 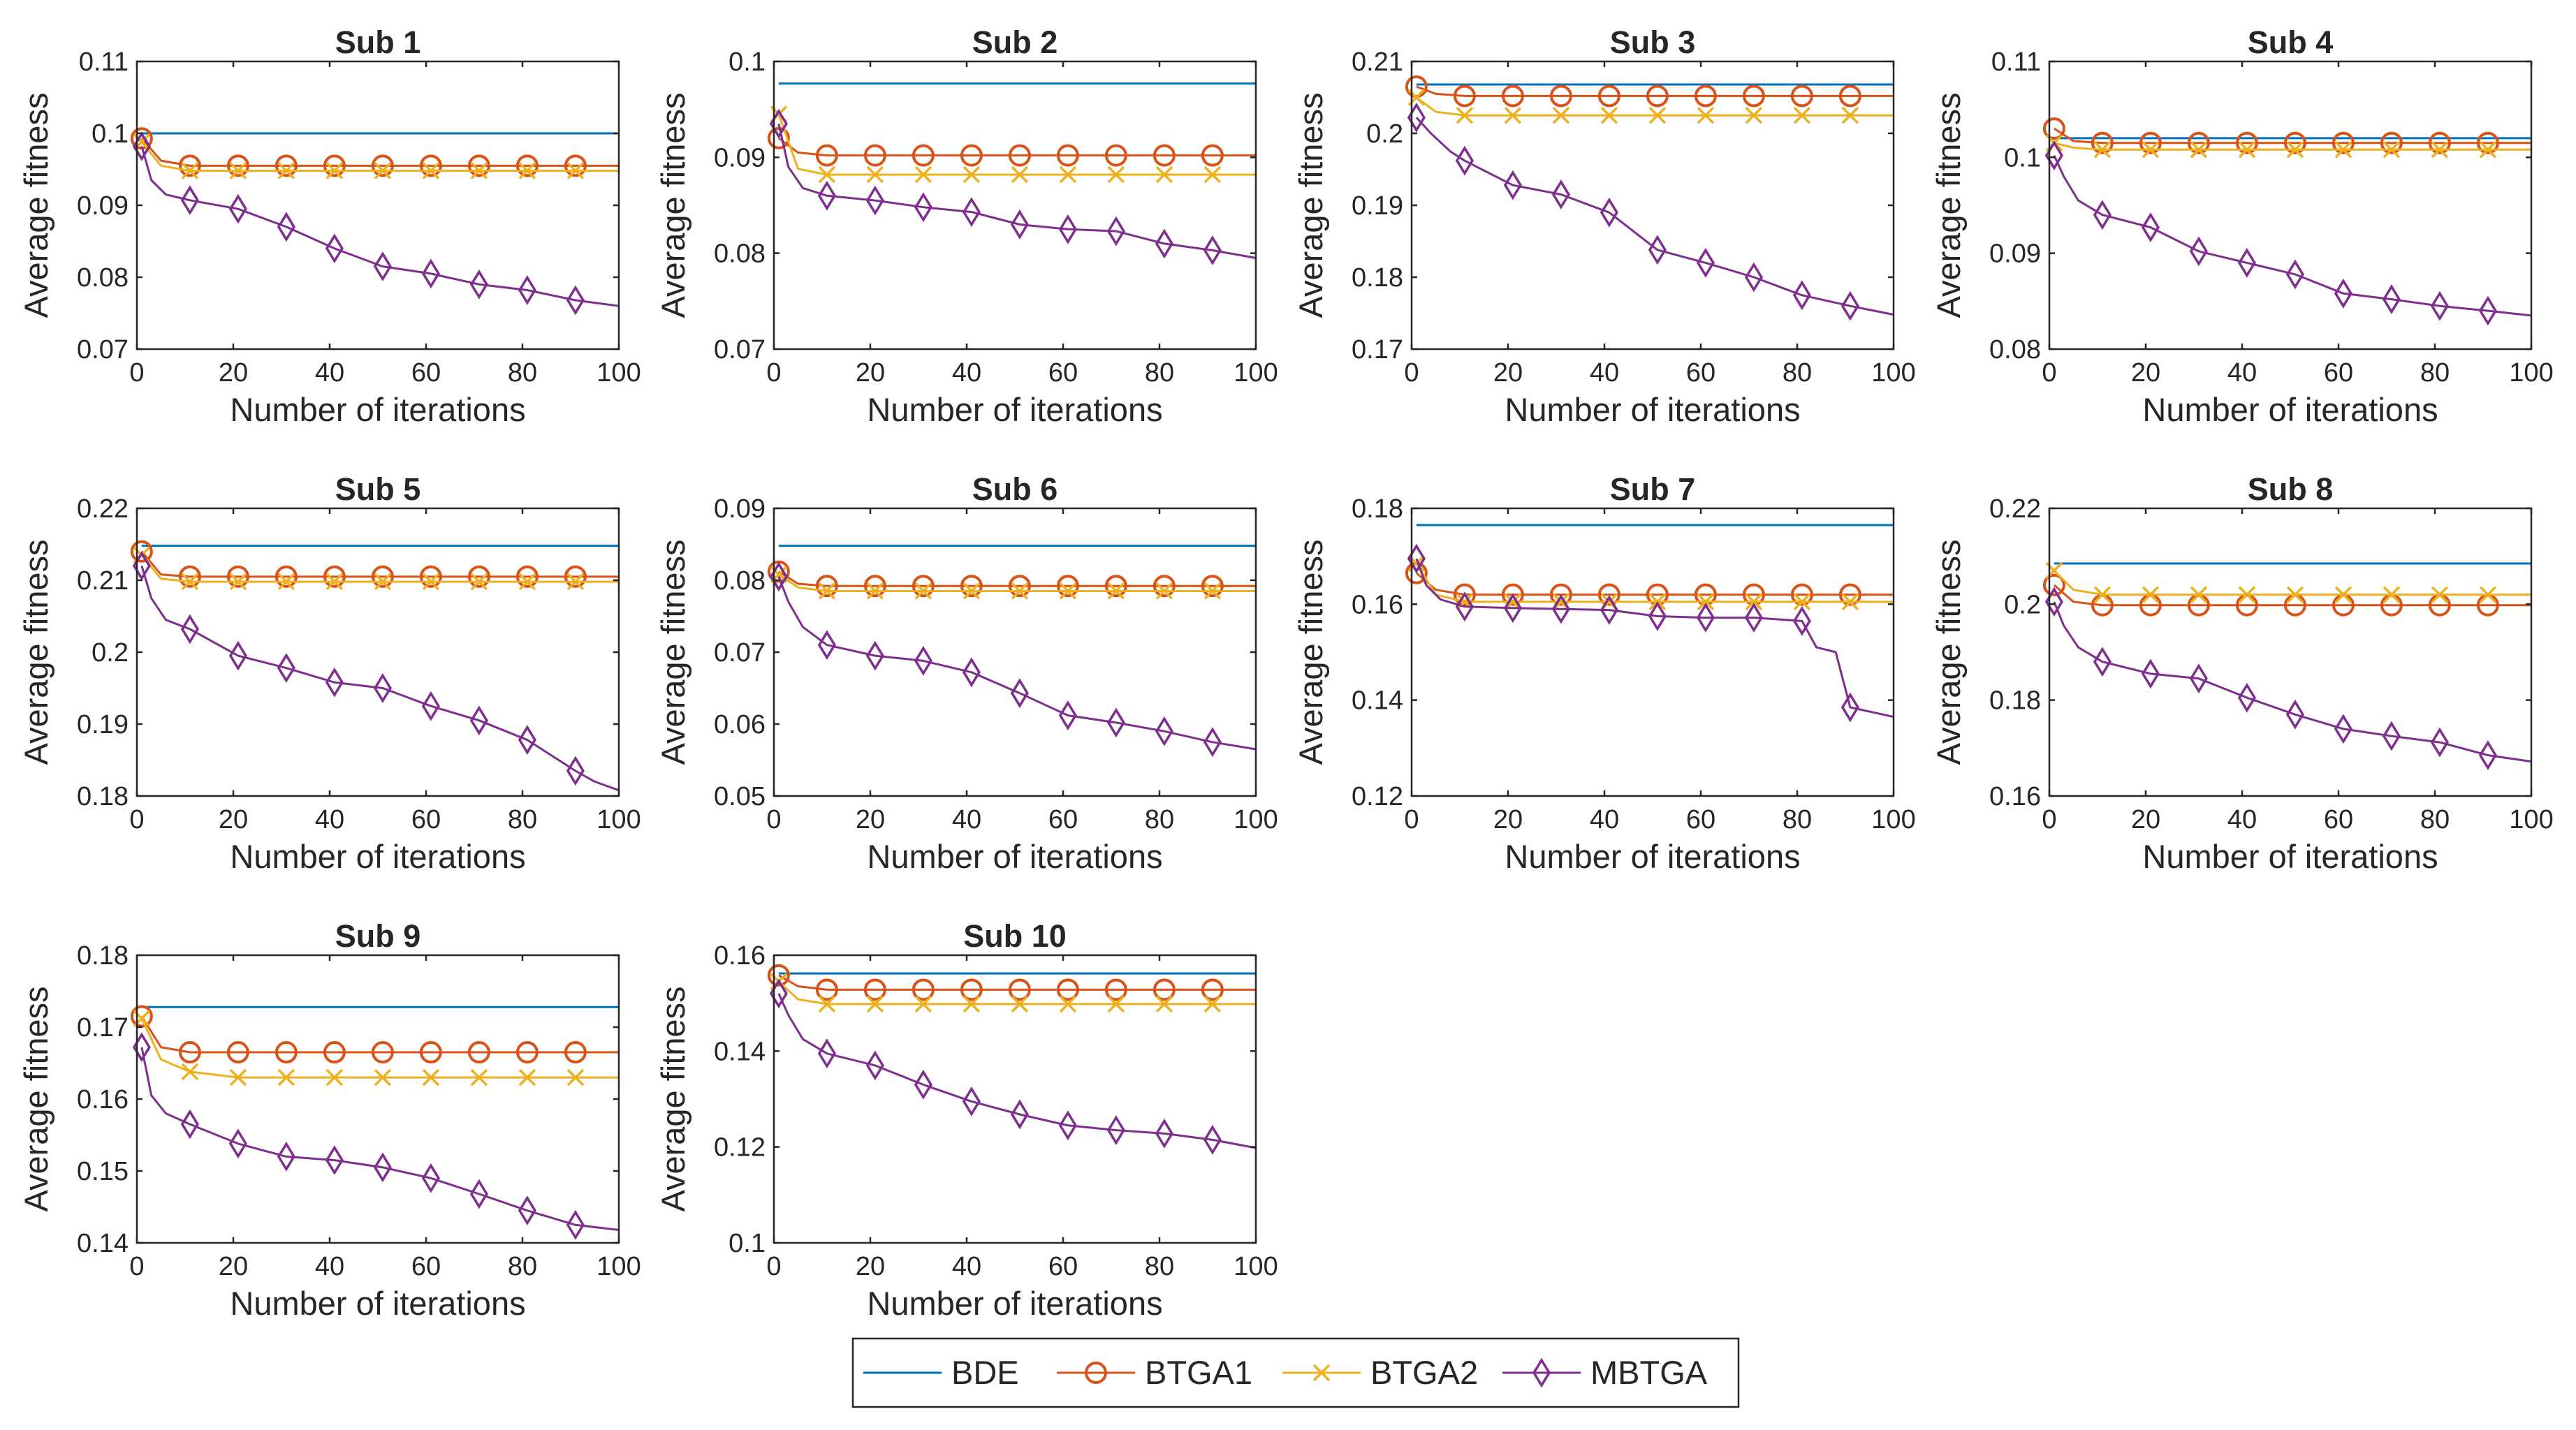 What do you see at coordinates (740, 1148) in the screenshot?
I see `y-tick-label: 0.12` at bounding box center [740, 1148].